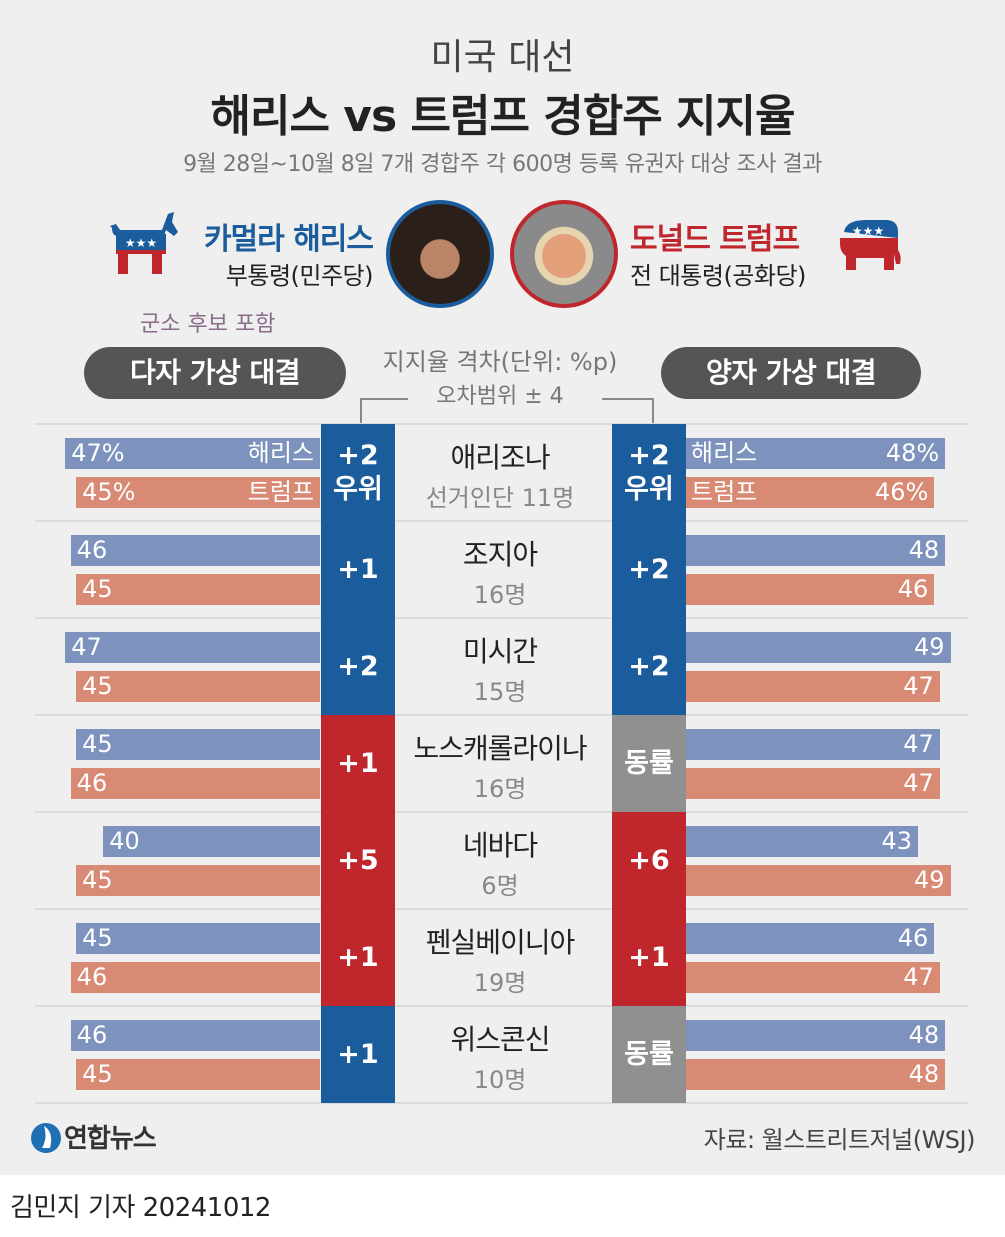 The height and width of the screenshot is (1237, 1005). I want to click on state-name: 펜실베이니아, so click(500, 942).